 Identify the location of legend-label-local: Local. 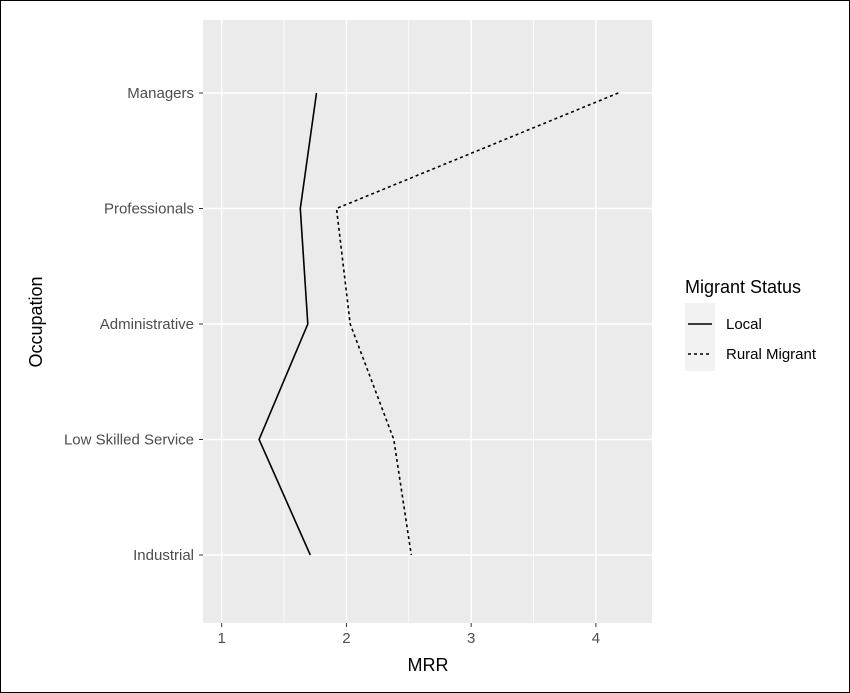
(744, 324).